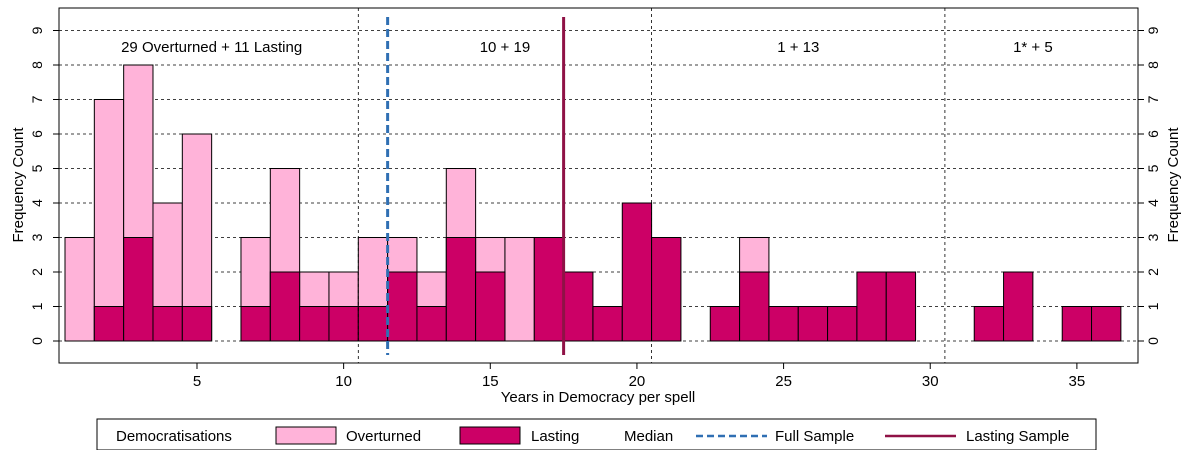 This screenshot has height=450, width=1184. I want to click on y-axis-right: 0 1 2 3 4 5 6 7 8 9, so click(1149, 185).